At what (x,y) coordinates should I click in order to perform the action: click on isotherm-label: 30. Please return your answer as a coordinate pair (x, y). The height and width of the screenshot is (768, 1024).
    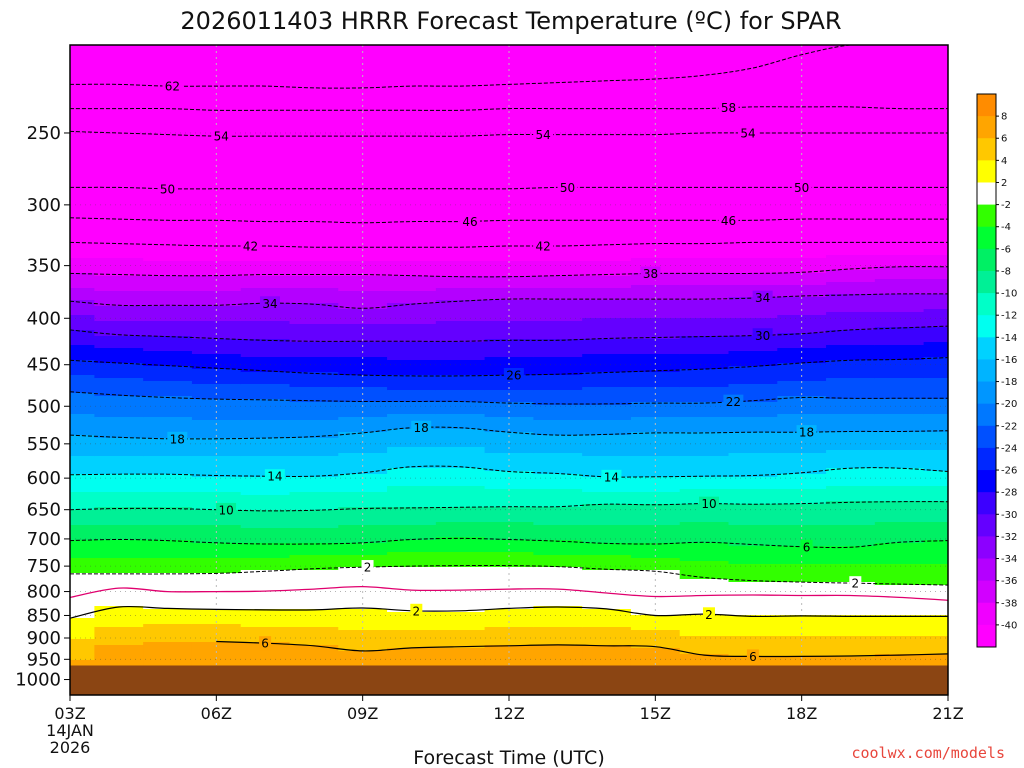
    Looking at the image, I should click on (762, 336).